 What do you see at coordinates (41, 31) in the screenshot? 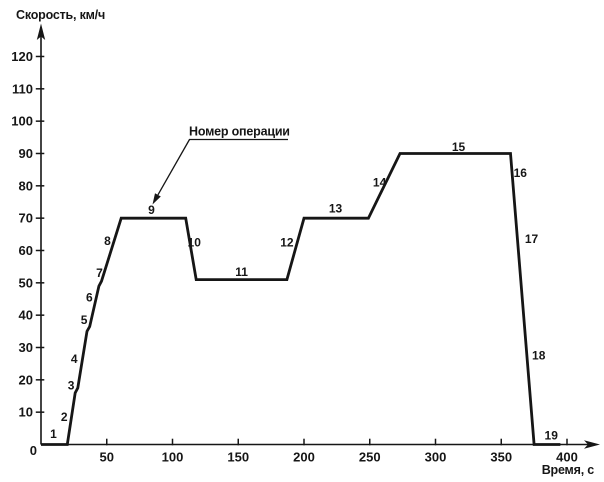
I see `y-axis-arrow-icon` at bounding box center [41, 31].